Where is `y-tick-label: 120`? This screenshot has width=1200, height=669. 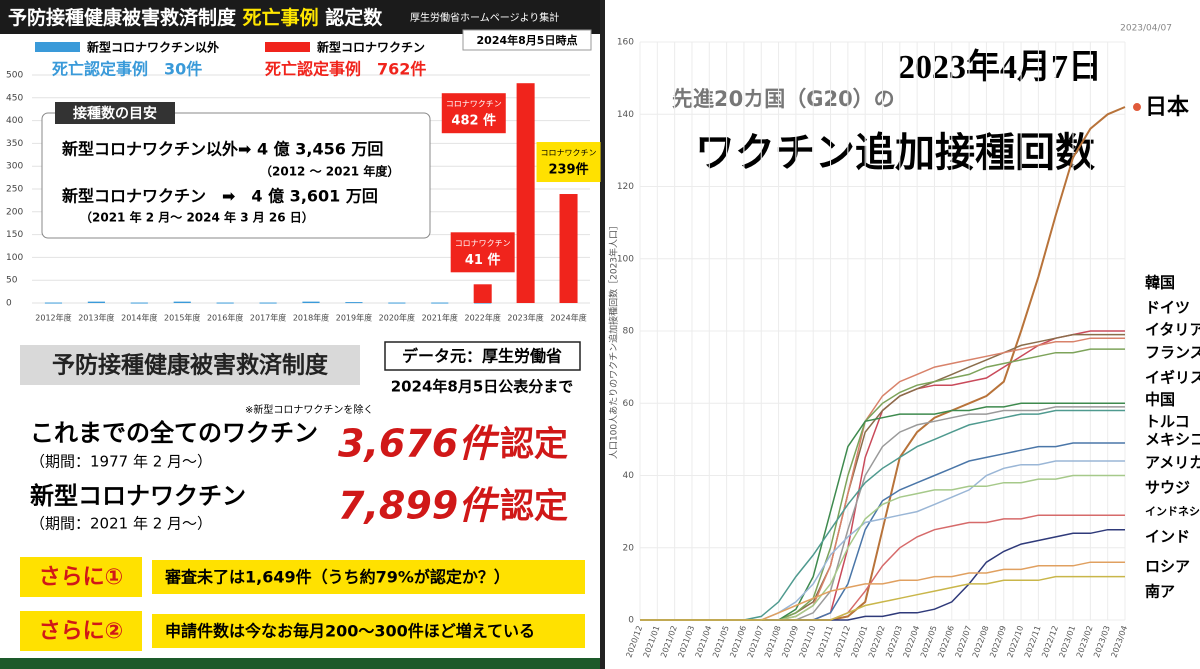 y-tick-label: 120 is located at coordinates (625, 187).